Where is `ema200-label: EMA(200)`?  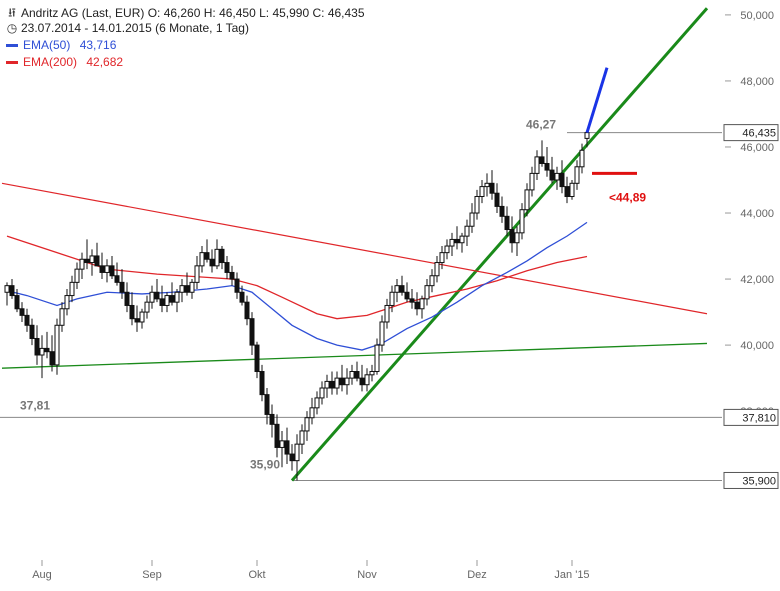
ema200-label: EMA(200) is located at coordinates (50, 62).